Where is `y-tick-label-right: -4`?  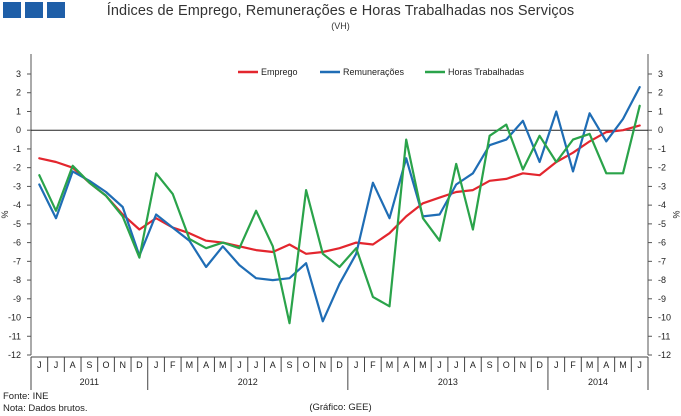
y-tick-label-right: -4 is located at coordinates (662, 205).